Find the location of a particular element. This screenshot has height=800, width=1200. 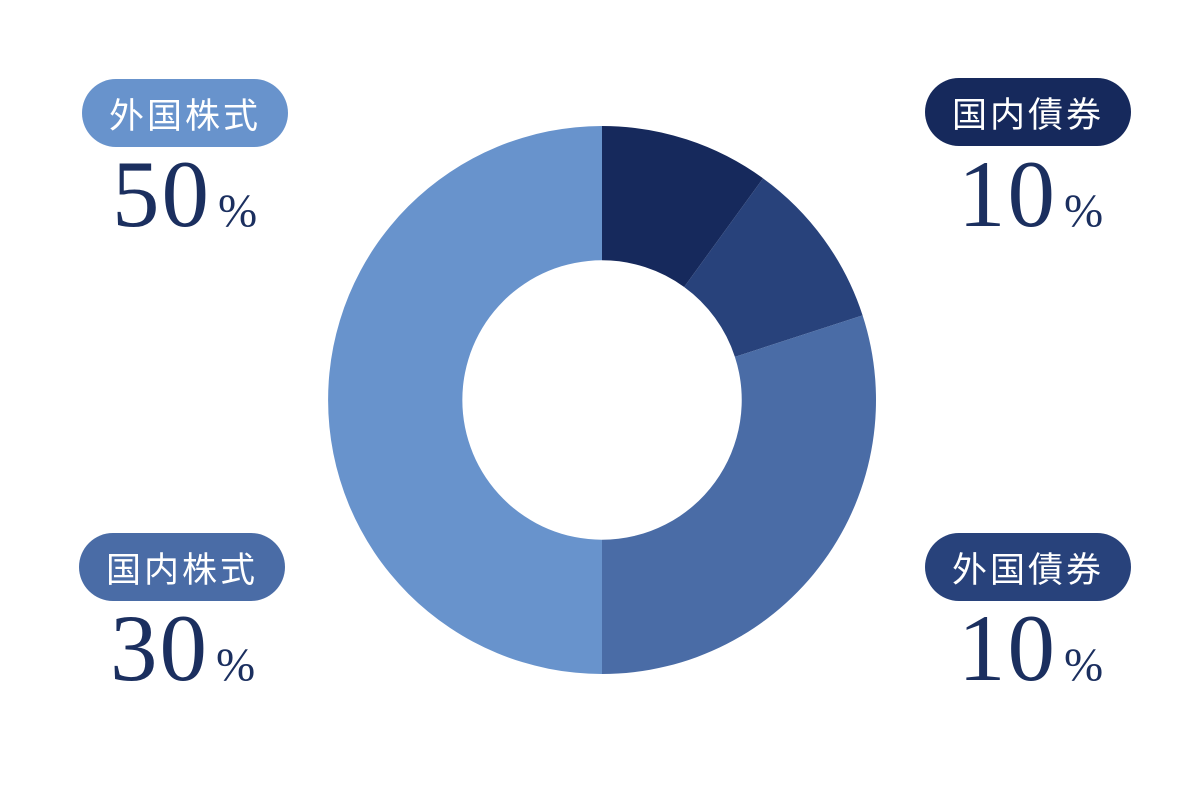

value-foreign-bonds-unit: % is located at coordinates (1084, 665).